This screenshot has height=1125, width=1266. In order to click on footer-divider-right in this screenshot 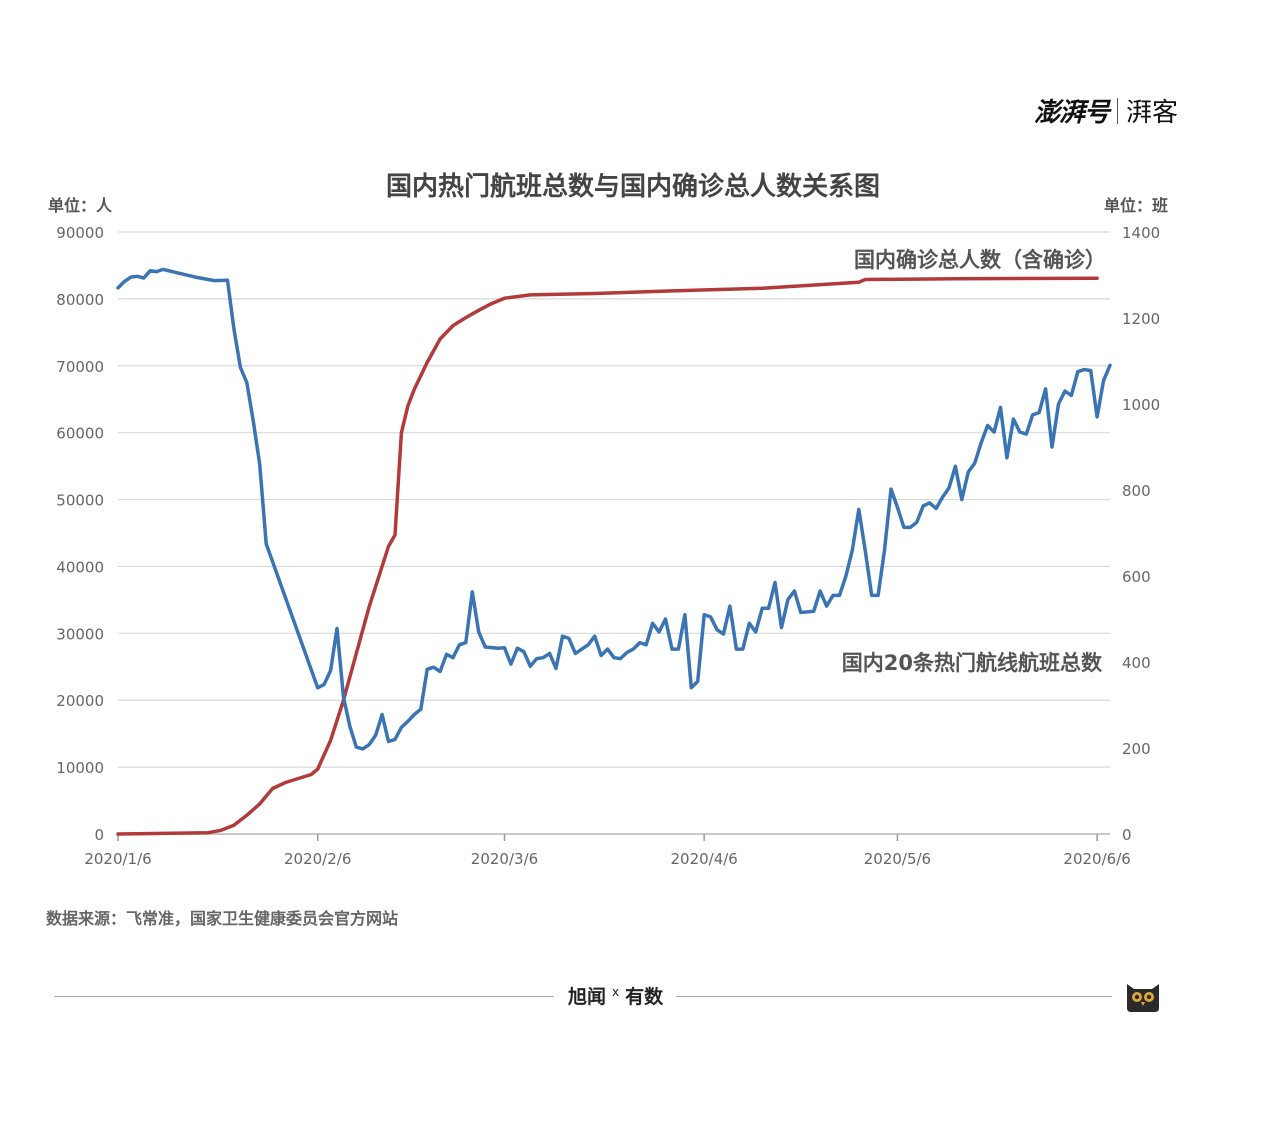, I will do `click(894, 996)`.